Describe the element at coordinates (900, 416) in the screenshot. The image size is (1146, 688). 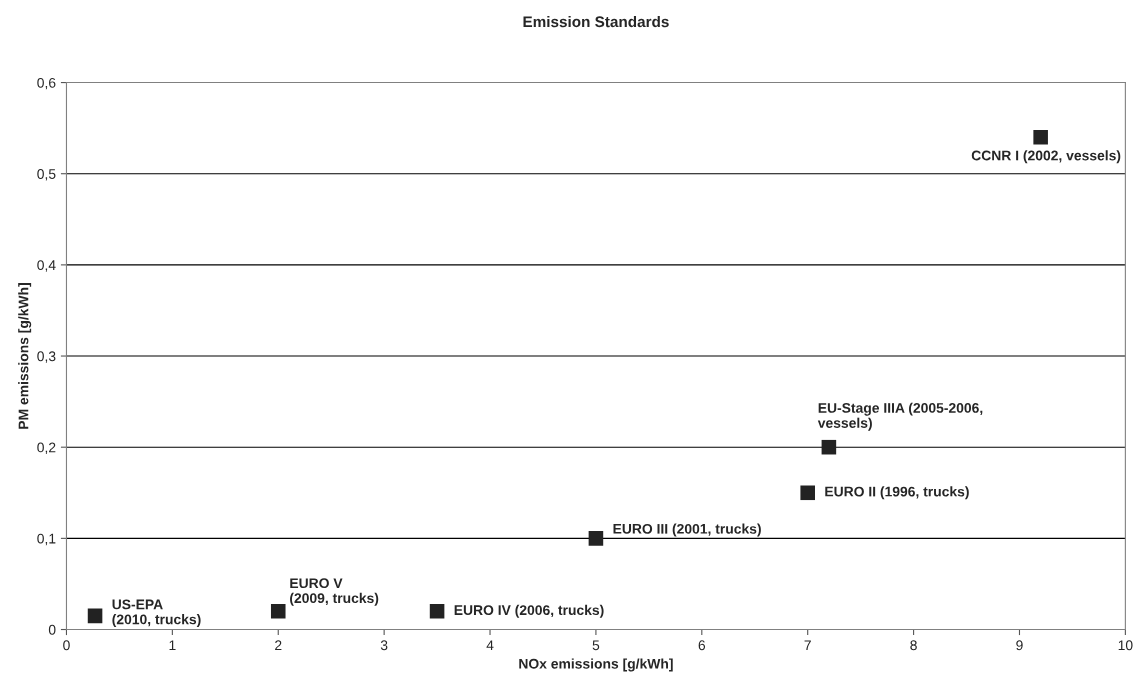
I see `annotation: EU-Stage IIIA (2005-2006, vessels)` at that location.